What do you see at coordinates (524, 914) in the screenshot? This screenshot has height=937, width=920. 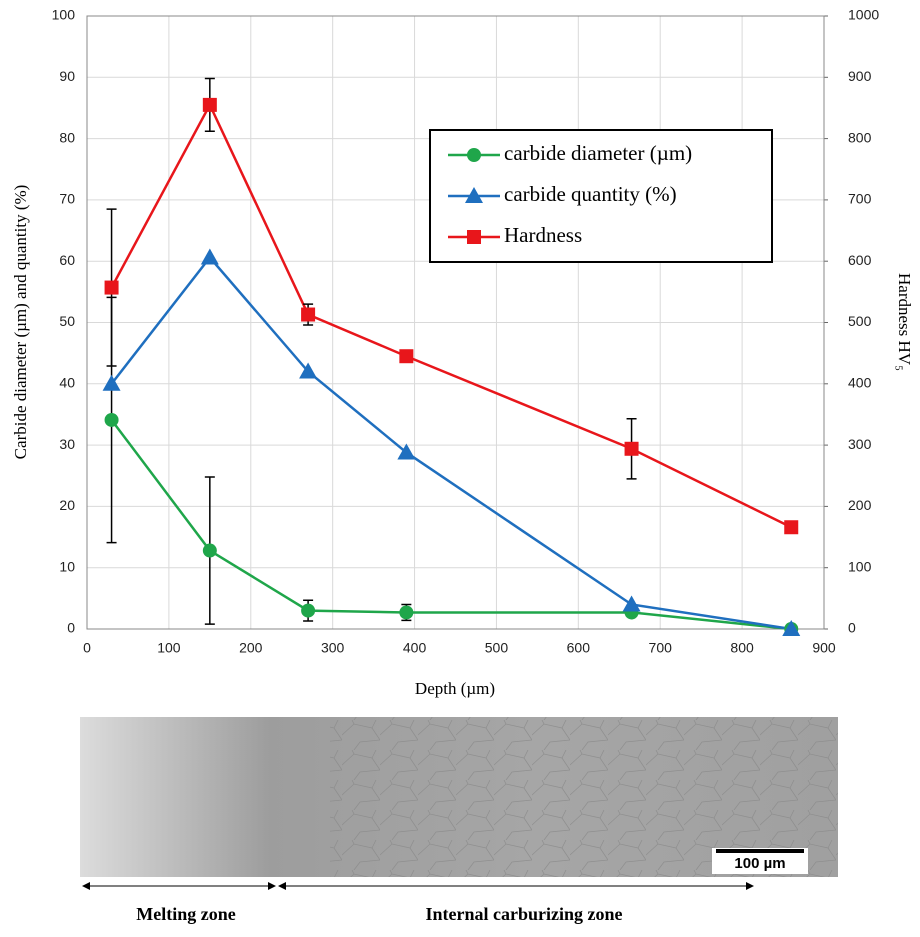 I see `zone-label: Internal carburizing zone` at bounding box center [524, 914].